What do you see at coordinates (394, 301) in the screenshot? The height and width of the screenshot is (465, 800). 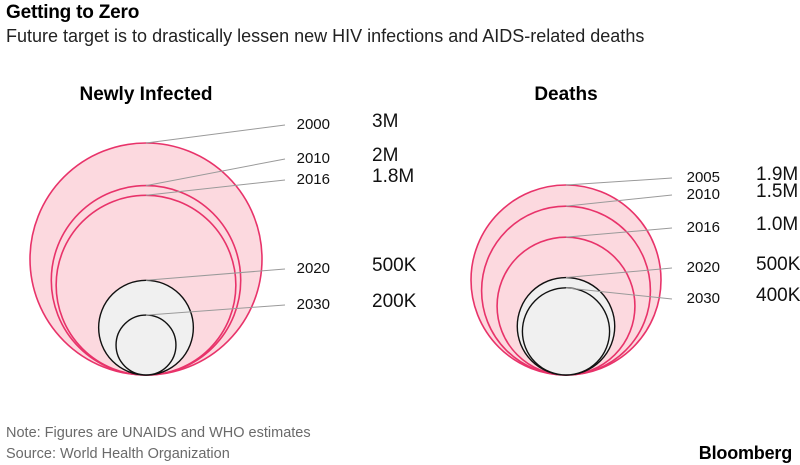 I see `value-label: 200K` at bounding box center [394, 301].